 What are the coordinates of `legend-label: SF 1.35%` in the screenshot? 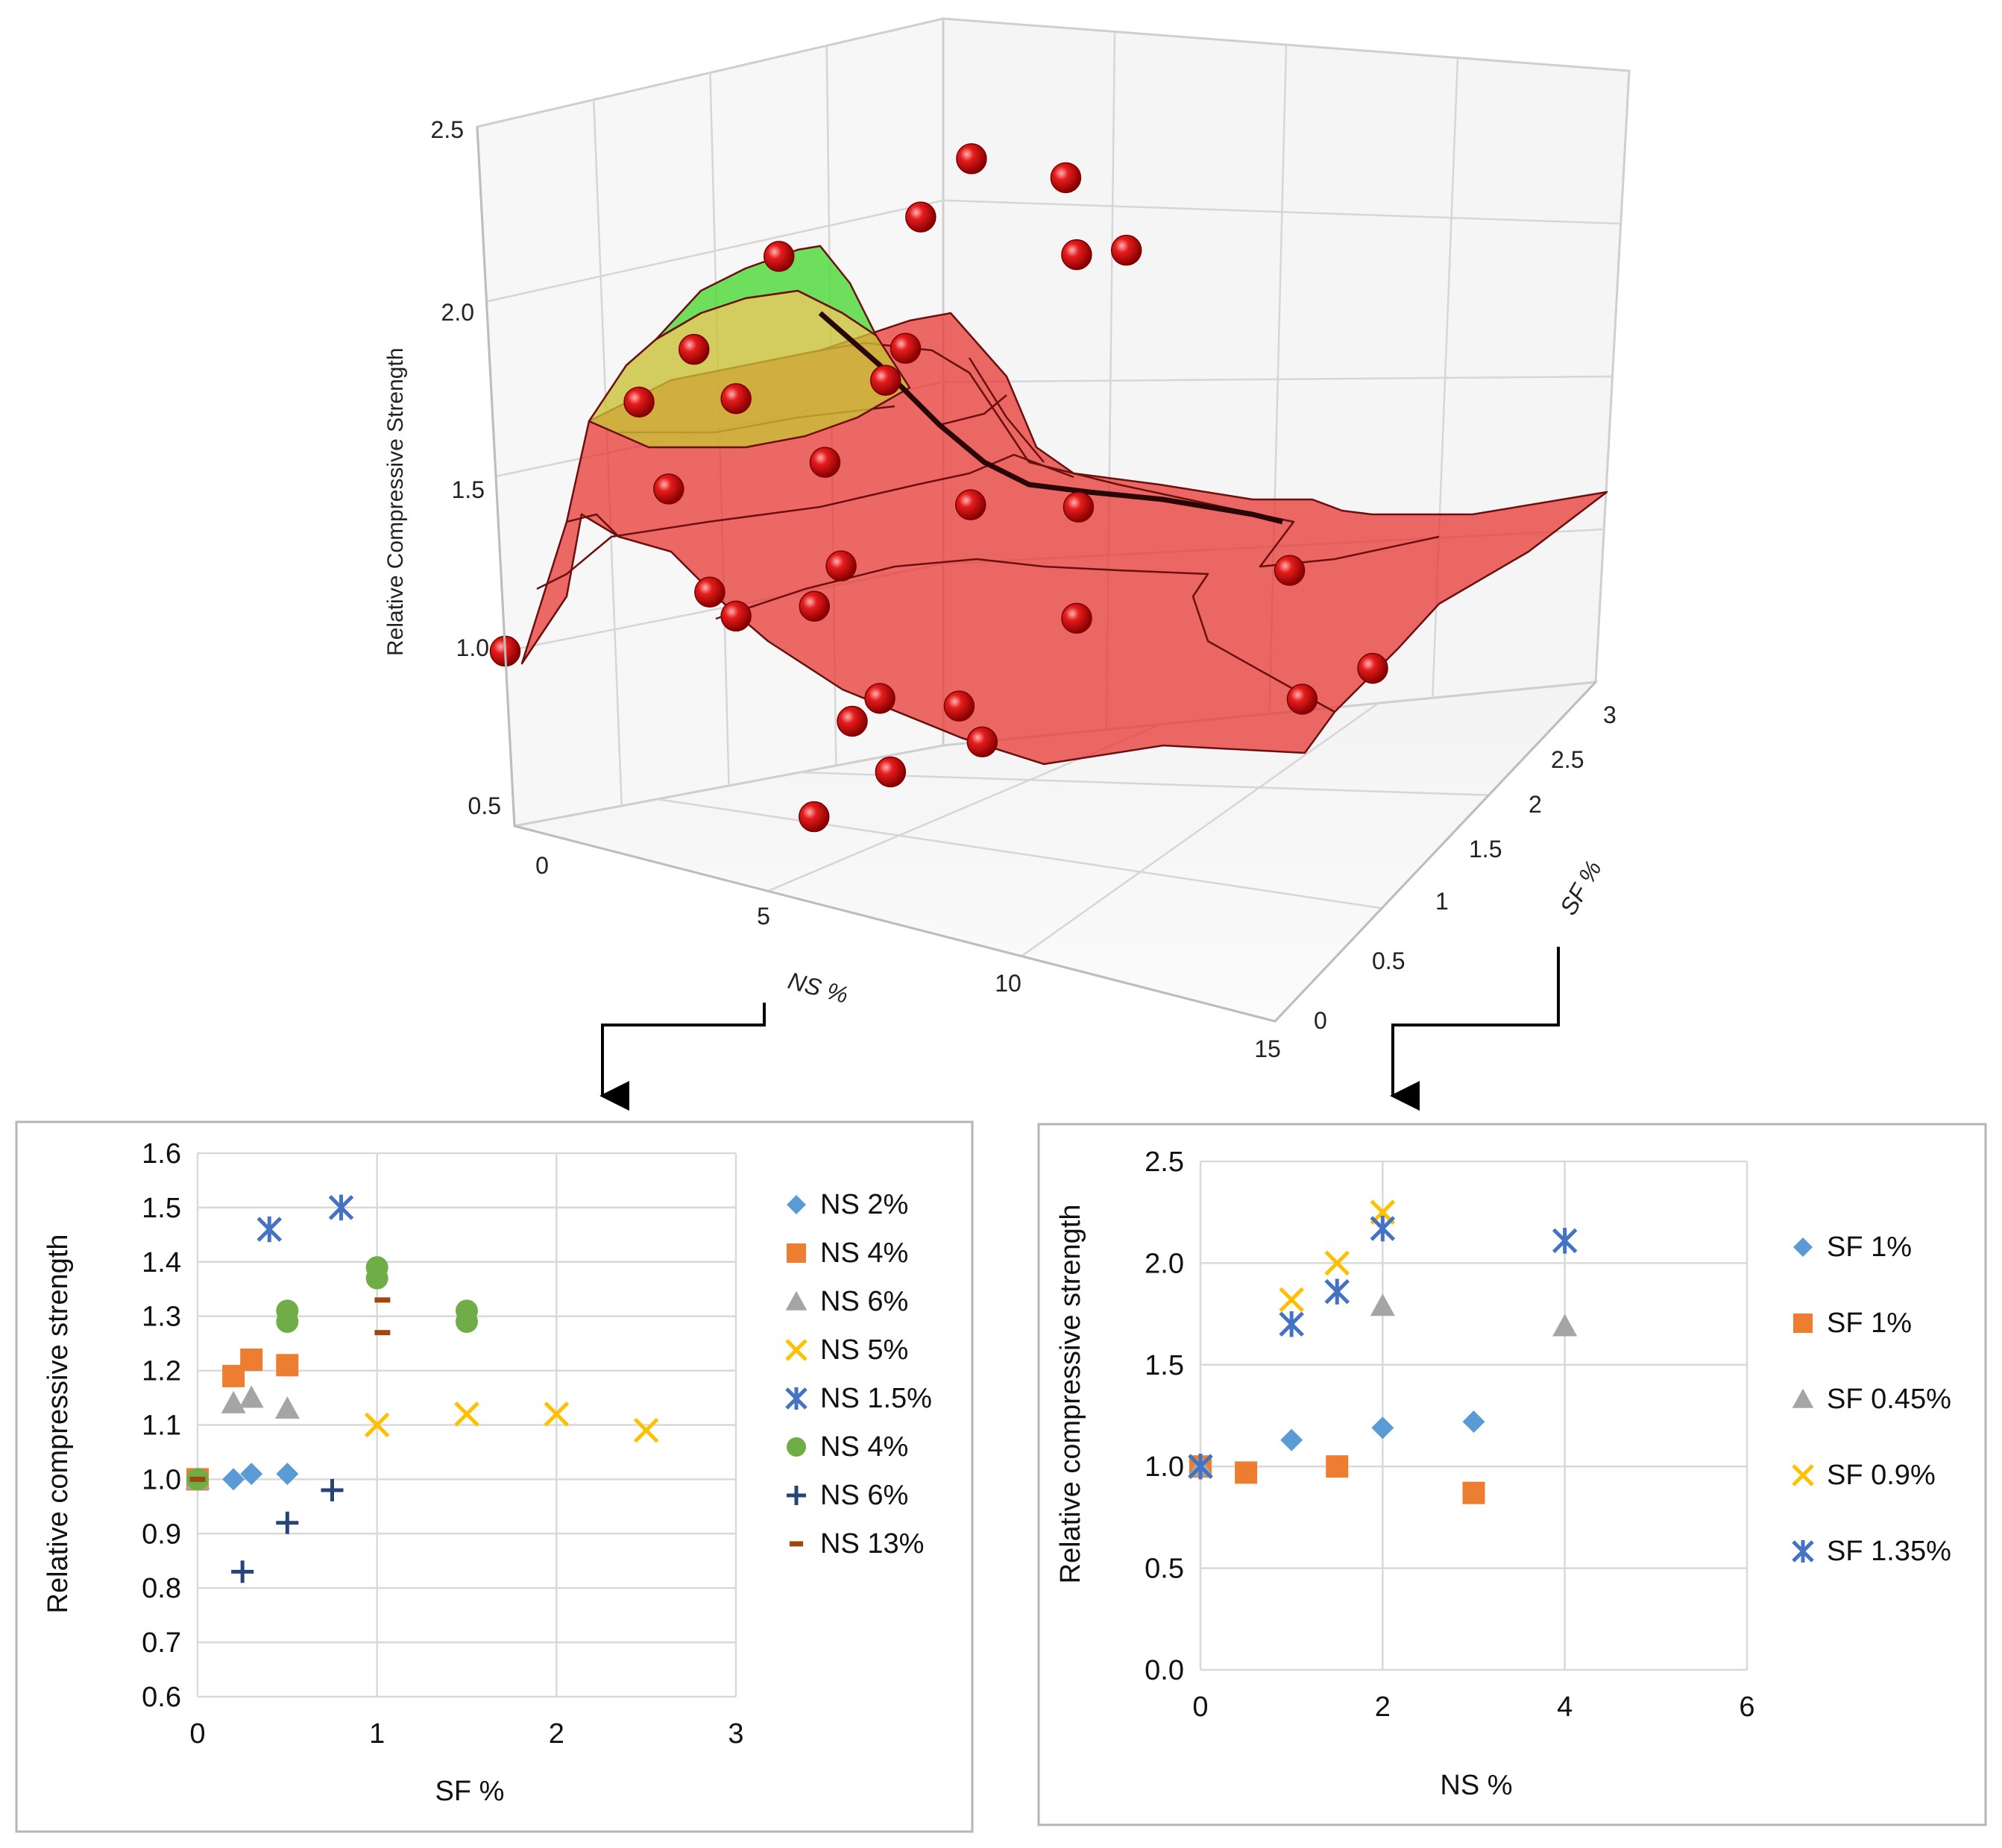 It's located at (1889, 1551).